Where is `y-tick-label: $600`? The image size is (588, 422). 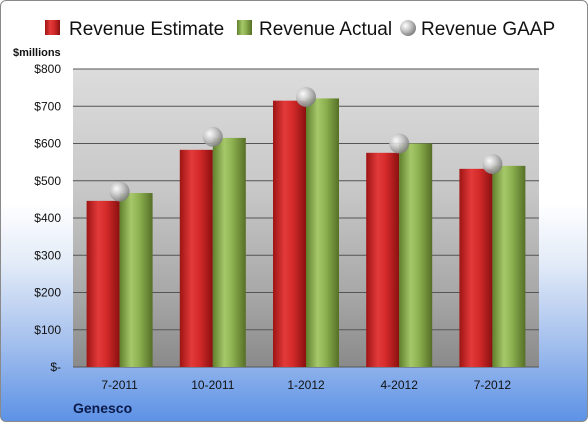
y-tick-label: $600 is located at coordinates (47, 144).